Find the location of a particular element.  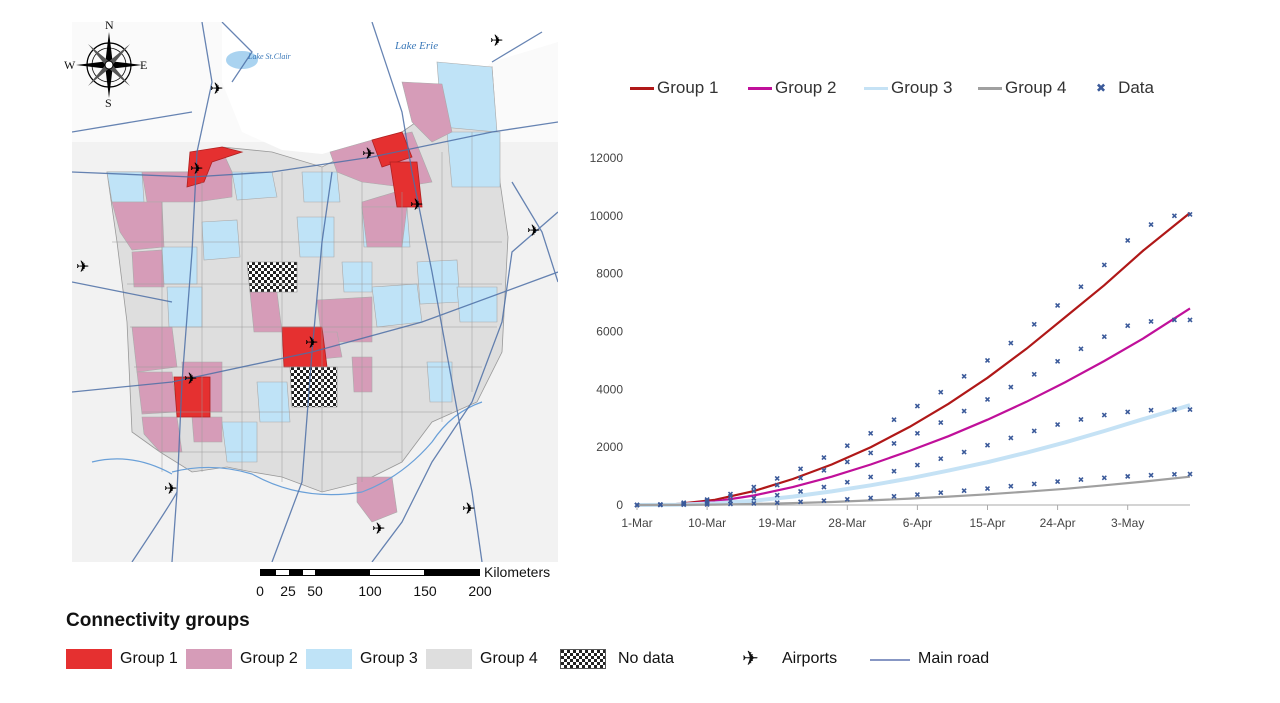

chart-legend-item: Group 3 is located at coordinates (908, 88).